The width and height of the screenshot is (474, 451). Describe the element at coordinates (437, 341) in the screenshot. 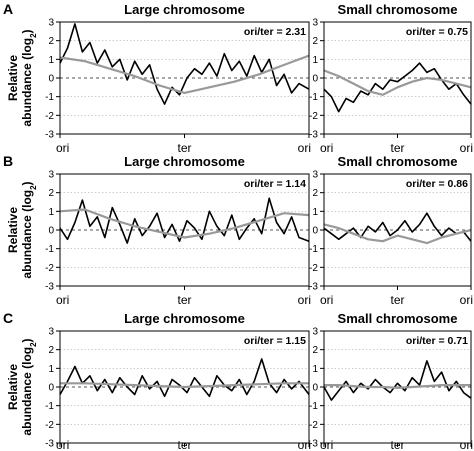

I see `ori-ter-ratio: ori/ter = 0.71` at that location.